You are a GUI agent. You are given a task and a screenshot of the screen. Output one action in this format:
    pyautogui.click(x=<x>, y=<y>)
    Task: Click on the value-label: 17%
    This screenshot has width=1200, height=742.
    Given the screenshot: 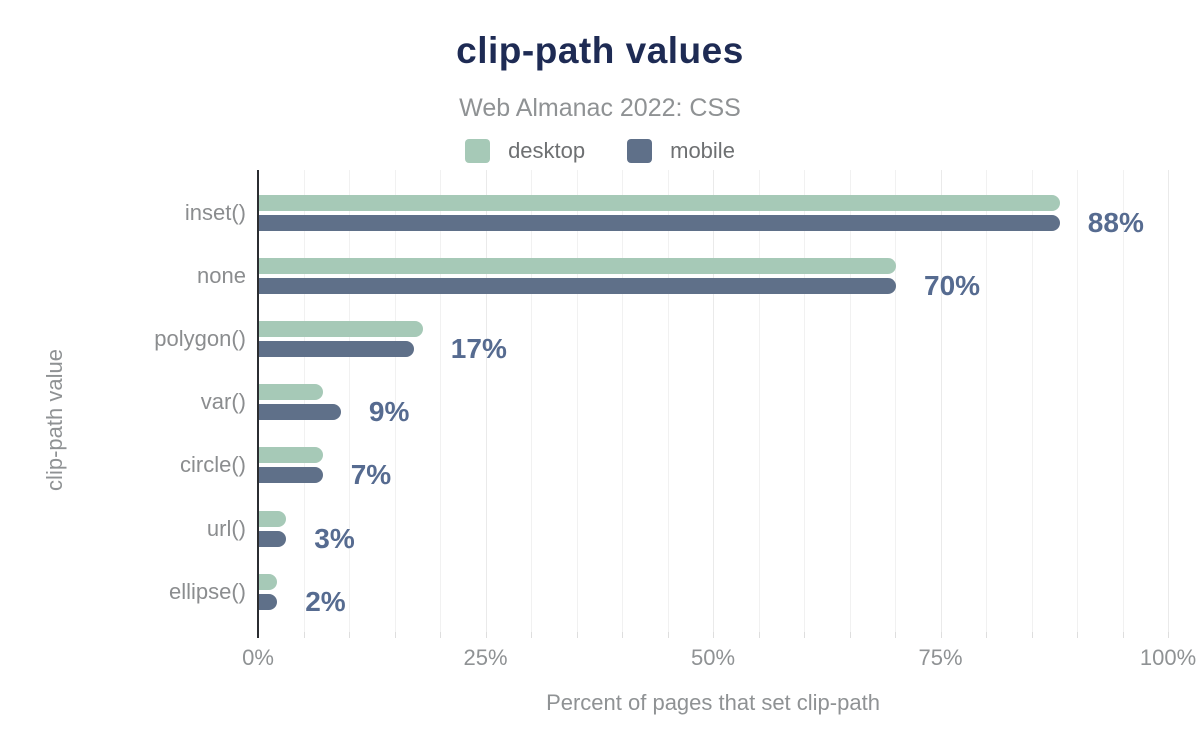 What is the action you would take?
    pyautogui.click(x=478, y=348)
    